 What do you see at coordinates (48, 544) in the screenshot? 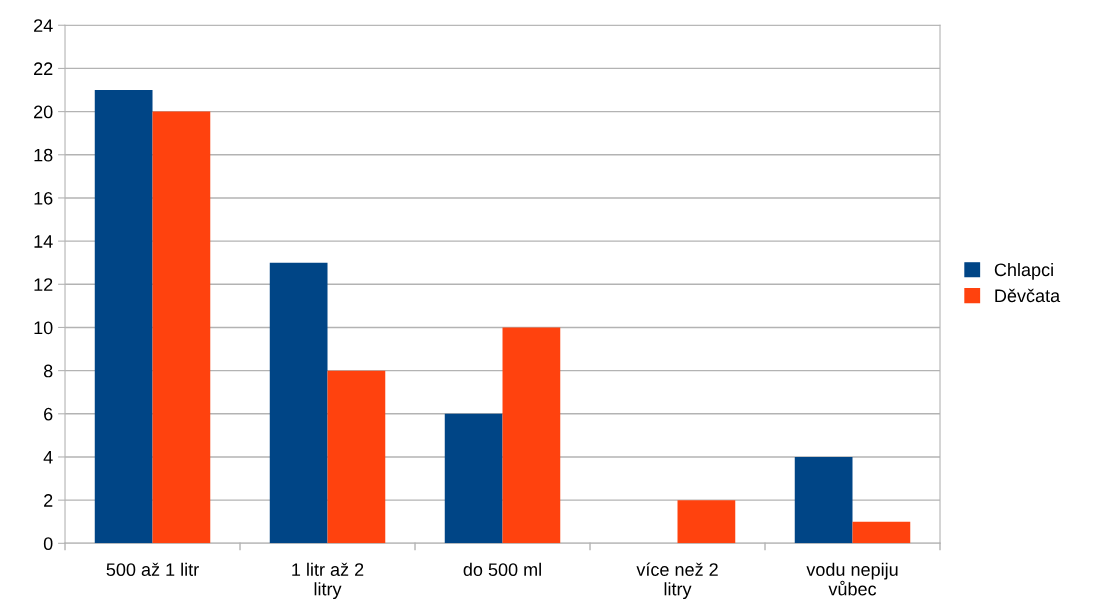
I see `y-tick-label: 0` at bounding box center [48, 544].